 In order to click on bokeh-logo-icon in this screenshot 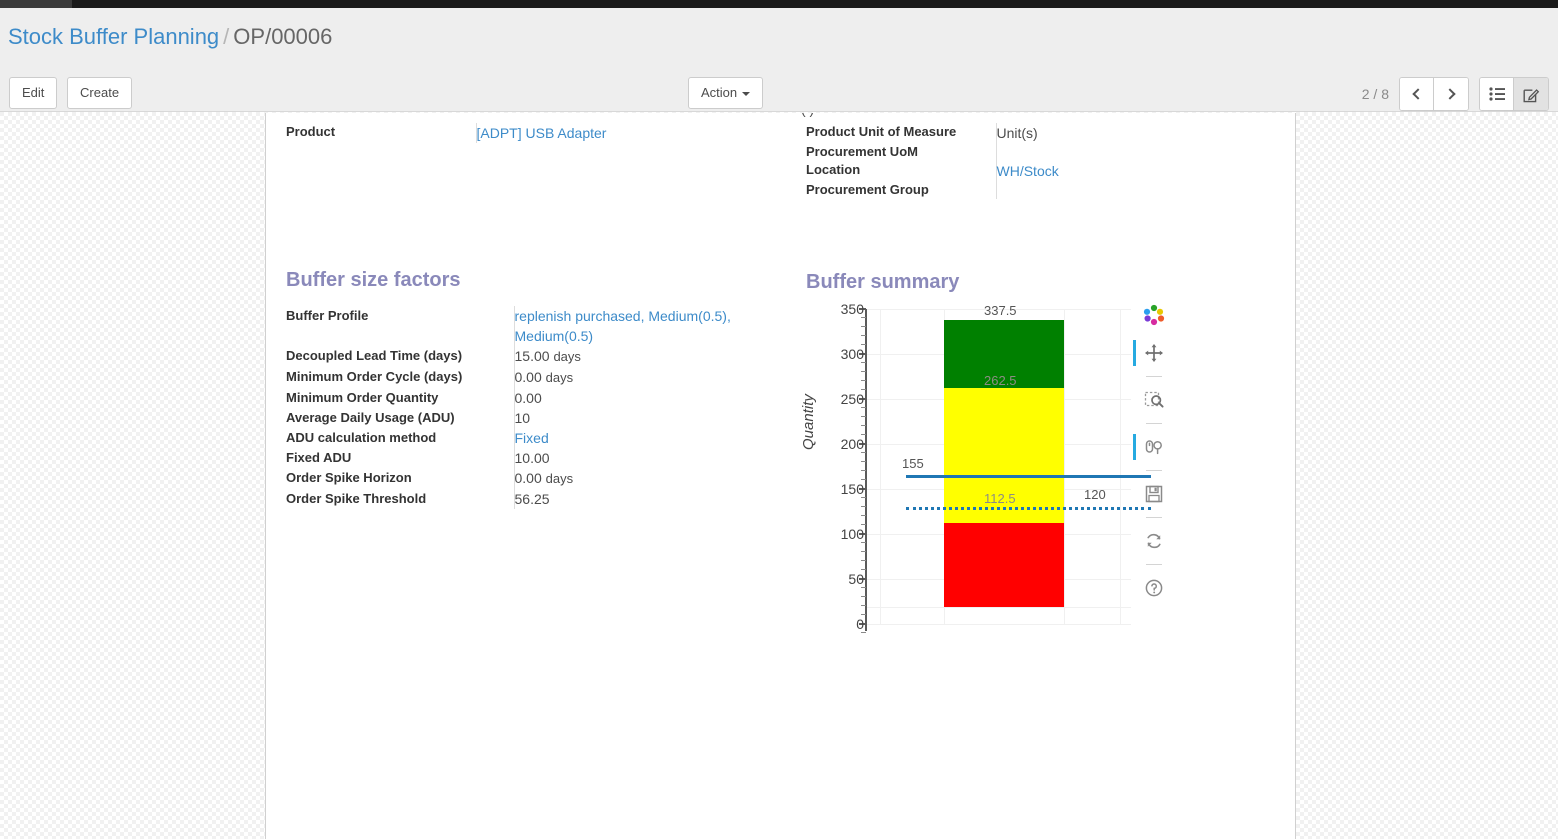, I will do `click(1154, 315)`.